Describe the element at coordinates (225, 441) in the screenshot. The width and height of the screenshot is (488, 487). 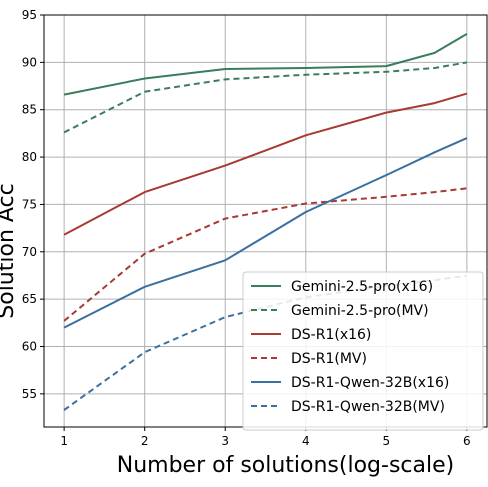
I see `x-tick-label: 3` at that location.